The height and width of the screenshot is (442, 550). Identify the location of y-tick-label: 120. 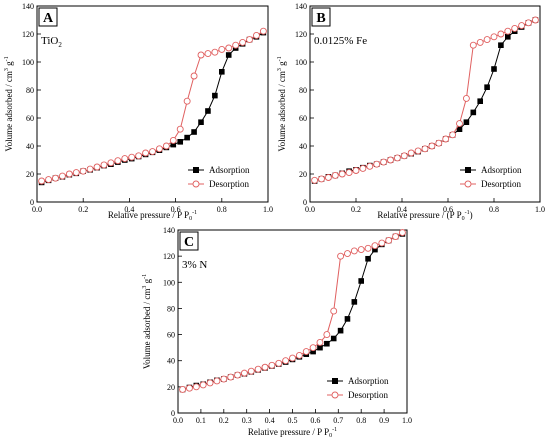
(169, 256).